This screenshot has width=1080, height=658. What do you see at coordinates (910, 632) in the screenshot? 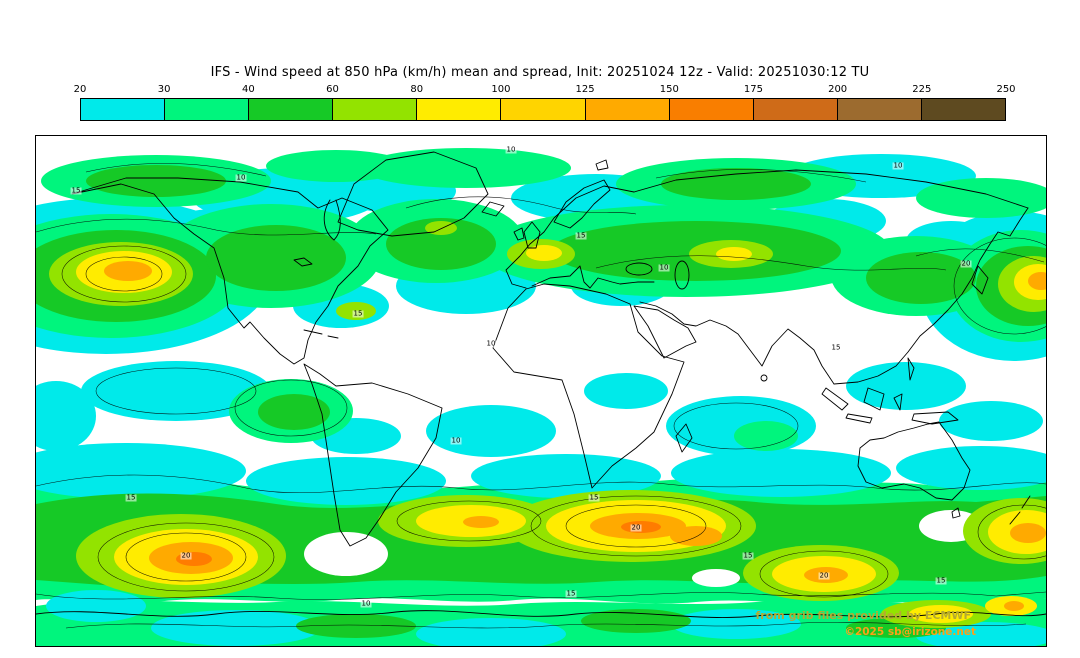
I see `credit-copyright: ©2025 sb@irizone.net` at bounding box center [910, 632].